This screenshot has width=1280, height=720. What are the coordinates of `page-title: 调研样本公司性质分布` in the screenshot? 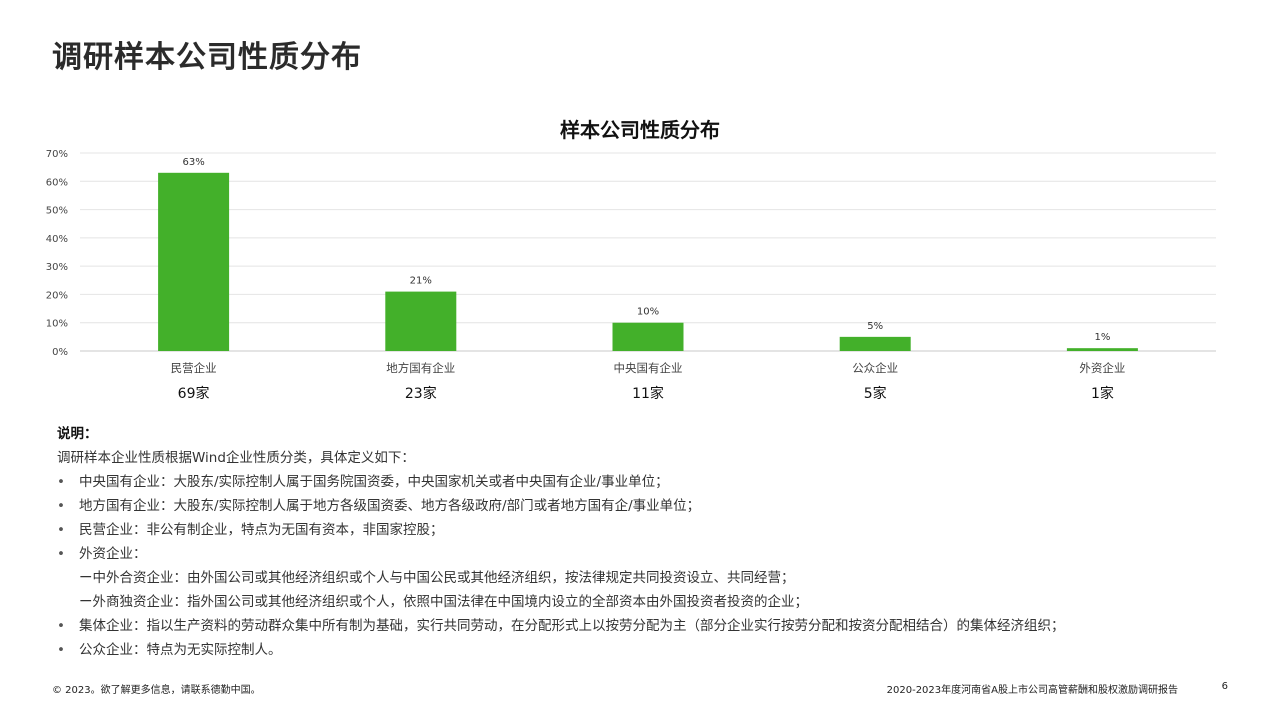 It's located at (207, 57).